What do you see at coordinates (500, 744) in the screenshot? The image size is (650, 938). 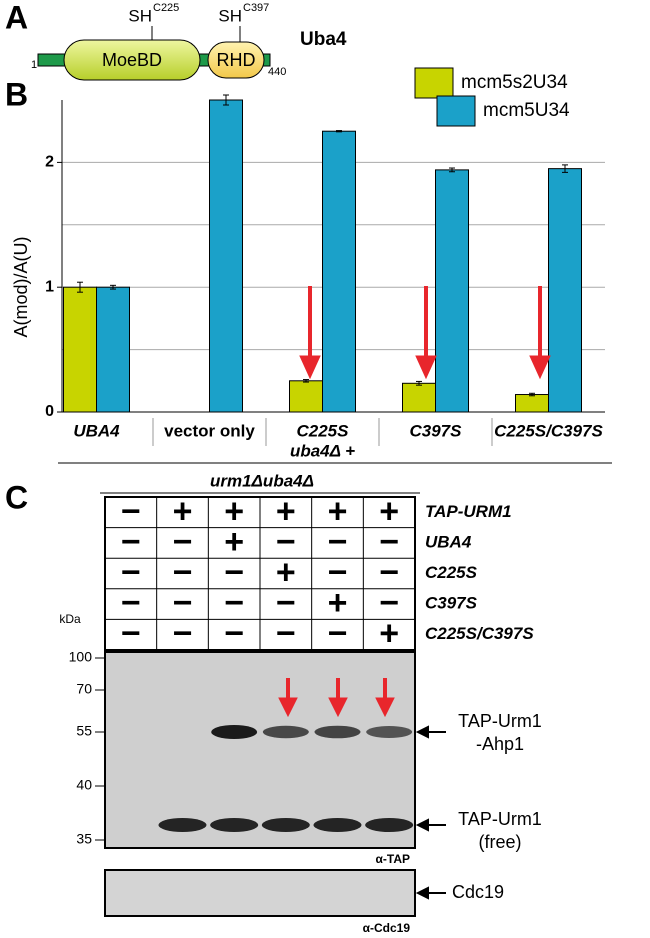 I see `band-label: -Ahp1` at bounding box center [500, 744].